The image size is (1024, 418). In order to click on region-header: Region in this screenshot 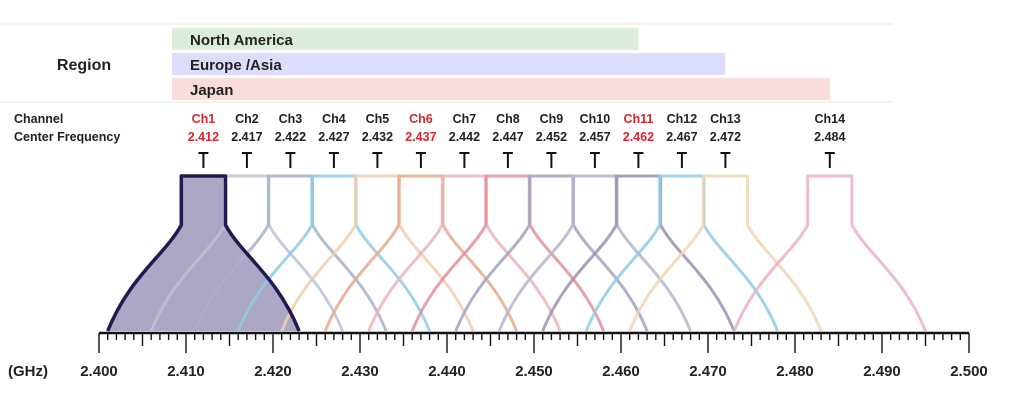, I will do `click(84, 65)`.